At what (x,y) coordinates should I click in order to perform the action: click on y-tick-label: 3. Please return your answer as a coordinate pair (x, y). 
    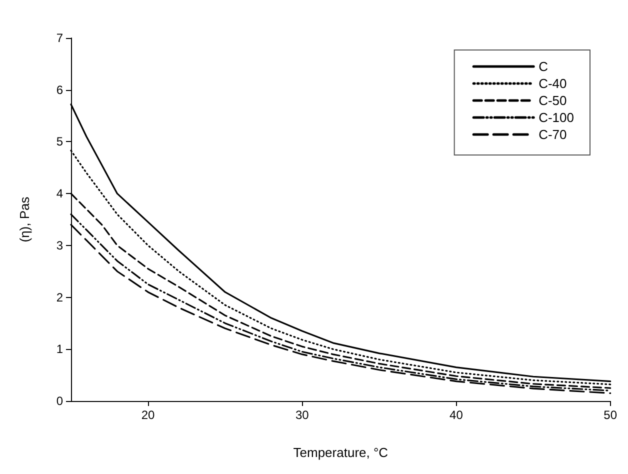
    Looking at the image, I should click on (60, 245).